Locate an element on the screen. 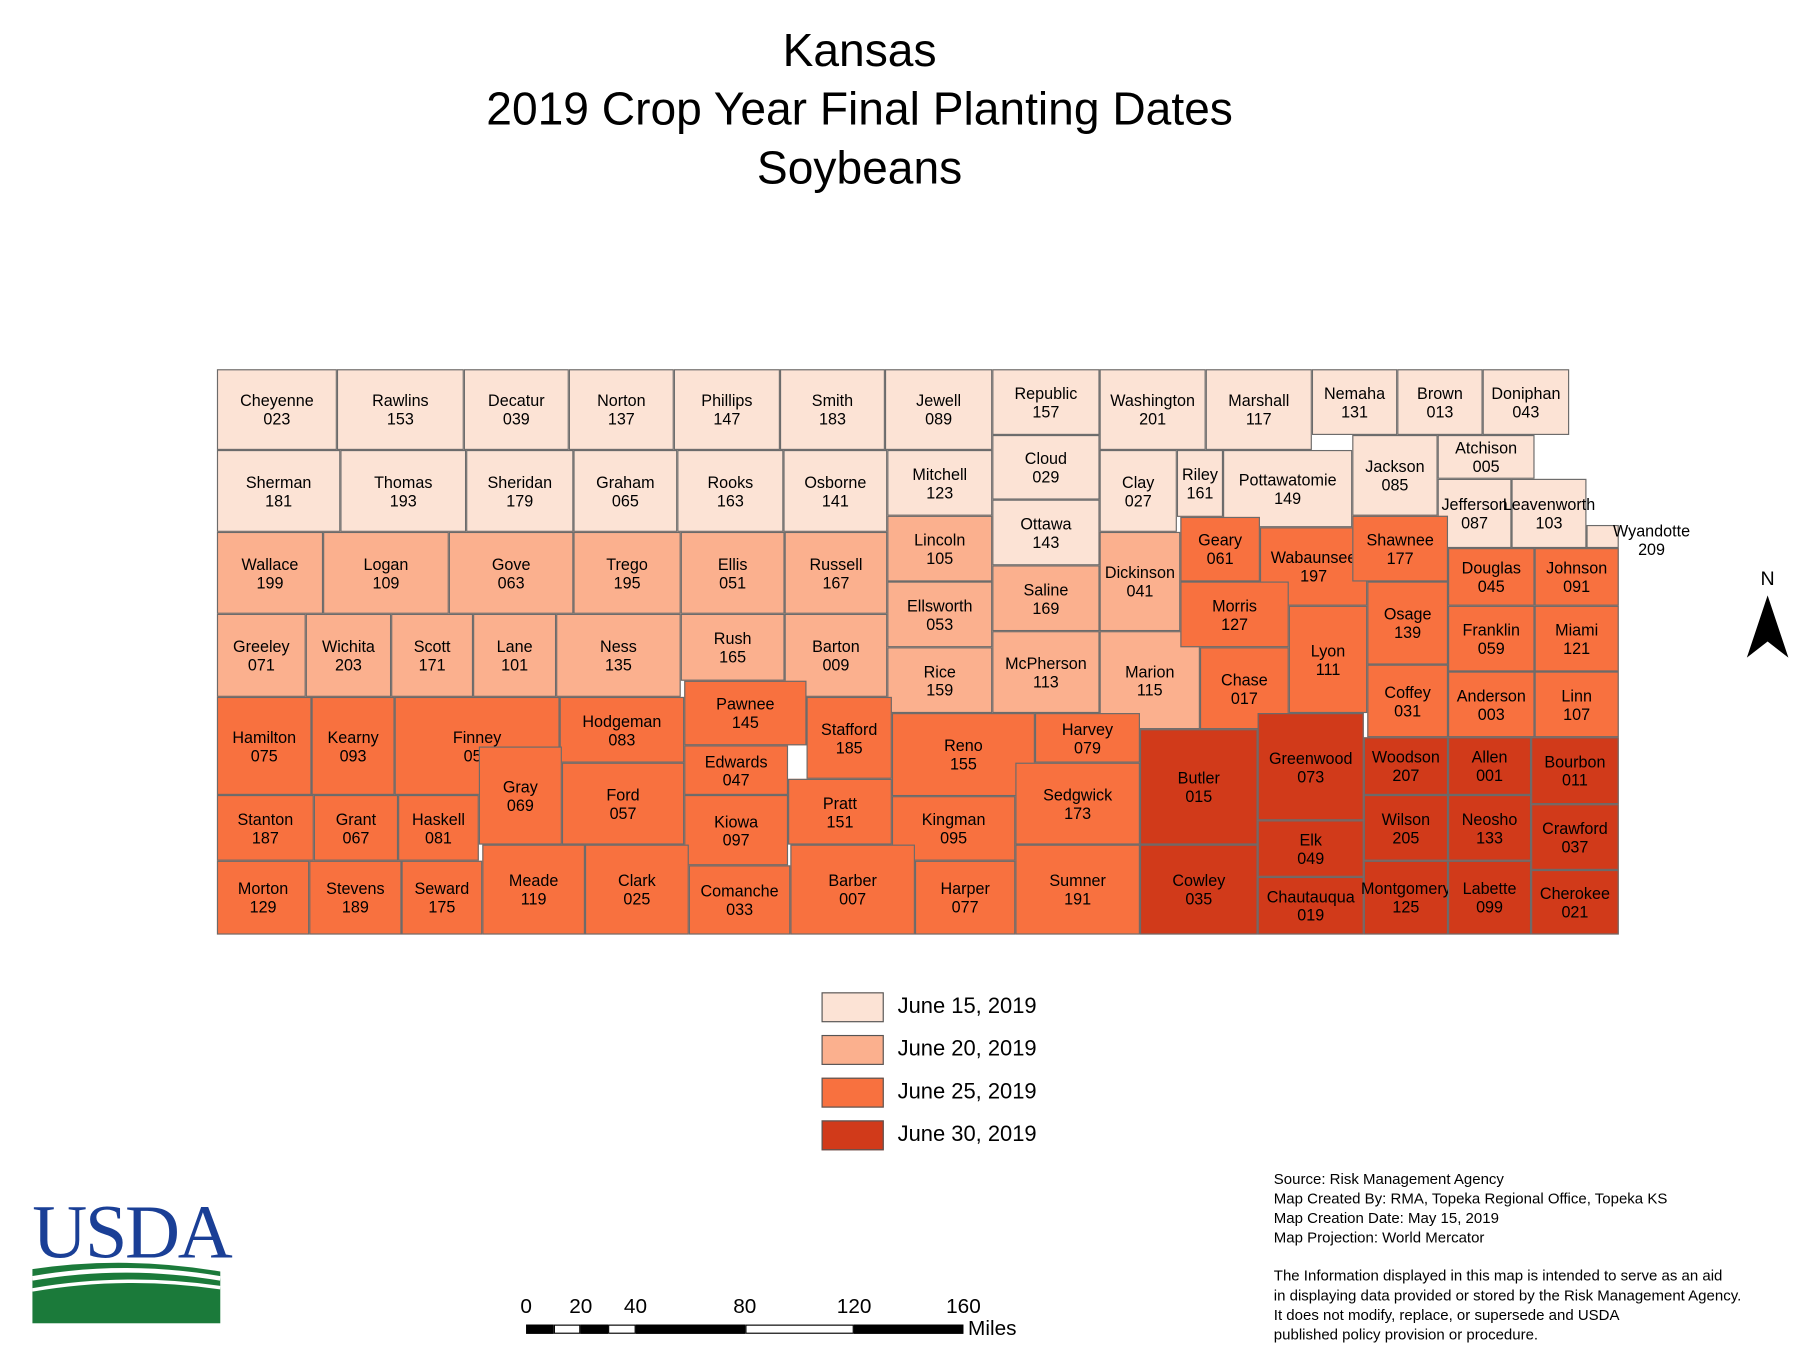 The image size is (1800, 1350). county-code: 135 is located at coordinates (618, 664).